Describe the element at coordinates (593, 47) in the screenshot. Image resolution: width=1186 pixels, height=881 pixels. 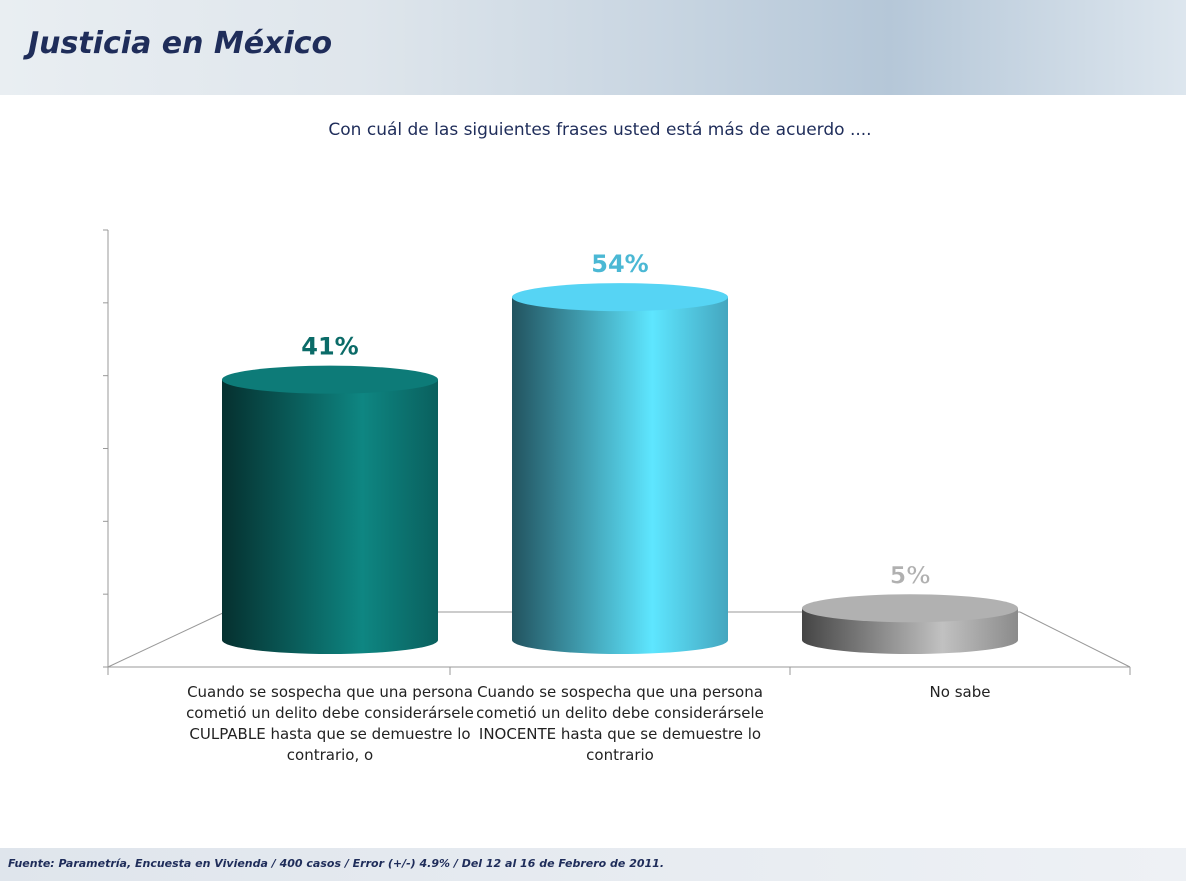
I see `header: Justicia en México` at that location.